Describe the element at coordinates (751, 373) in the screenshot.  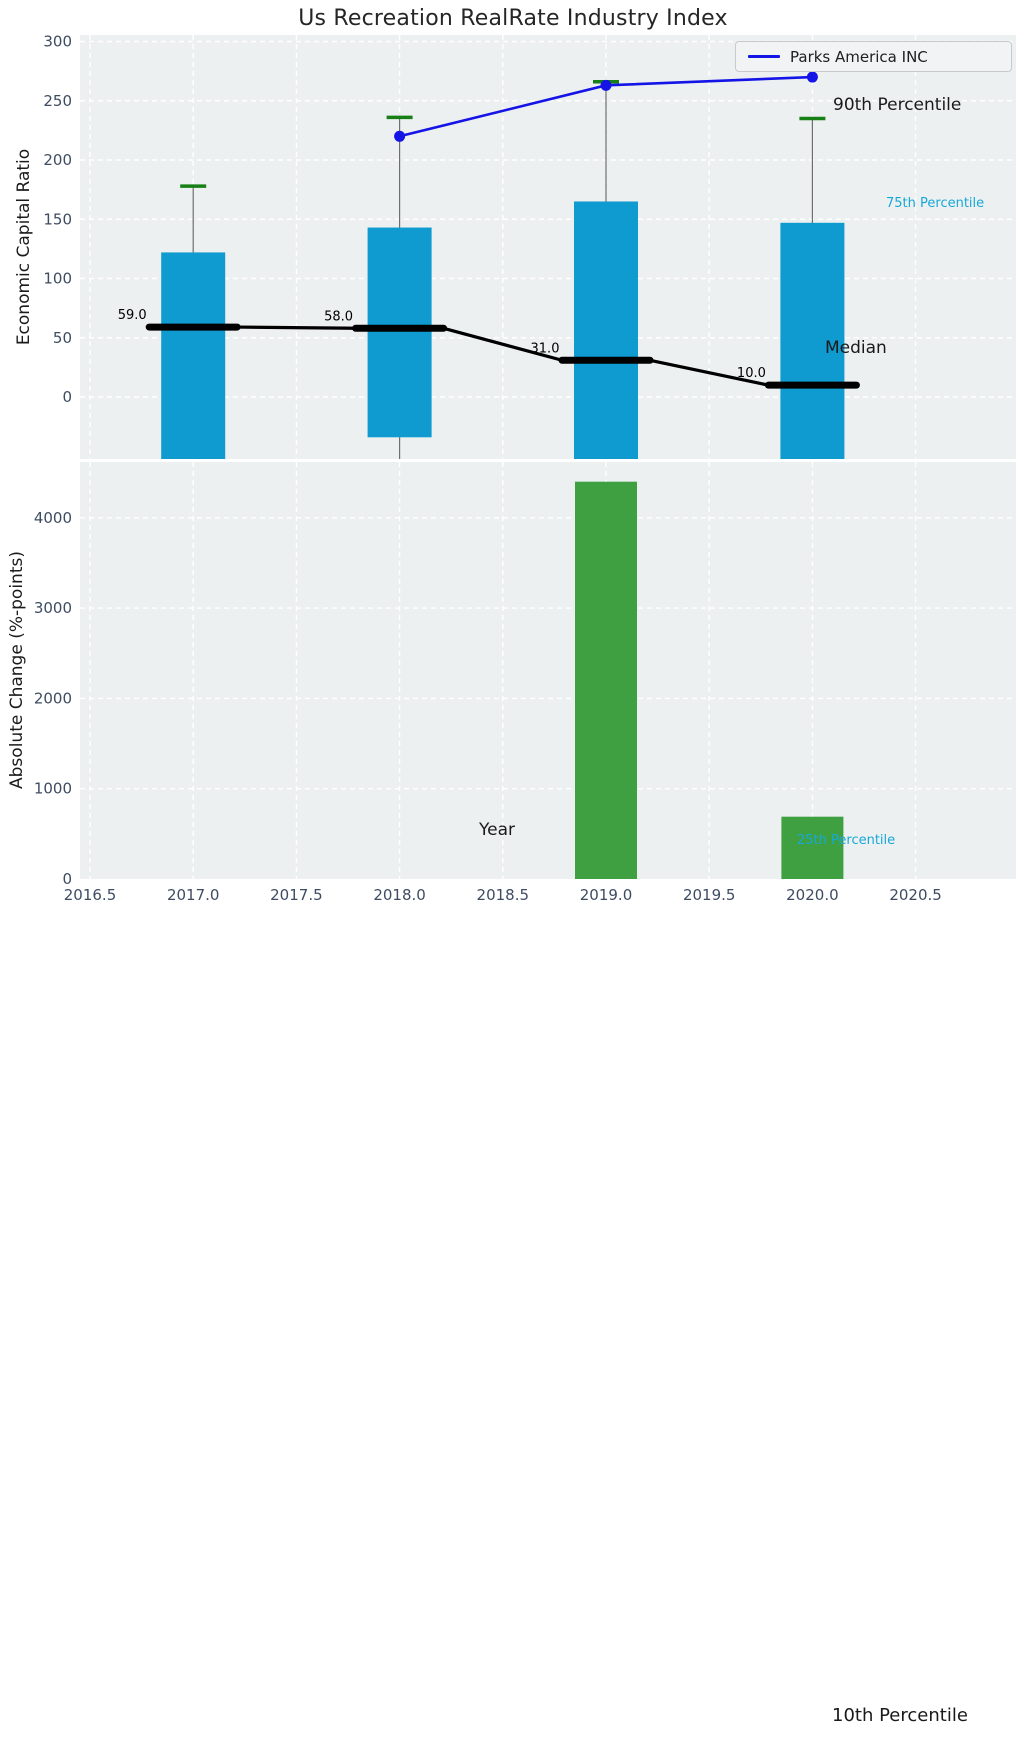
I see `median-value-label: 10.0` at that location.